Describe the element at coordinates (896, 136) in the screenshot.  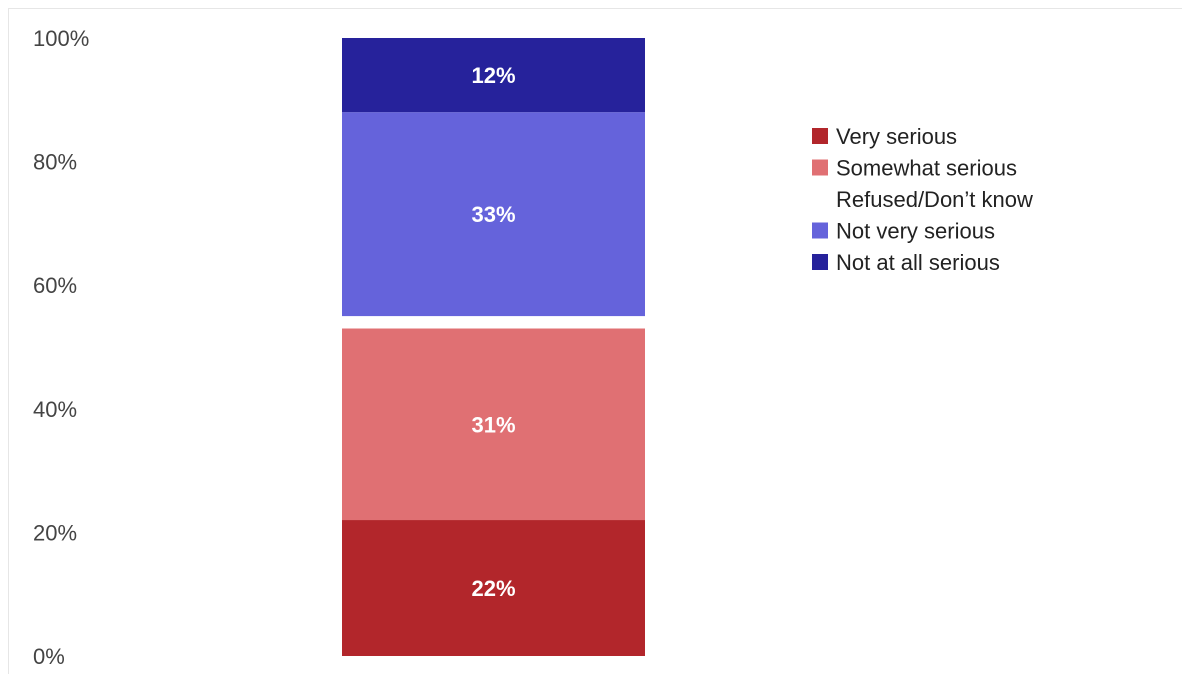
I see `legend-label: Very serious` at that location.